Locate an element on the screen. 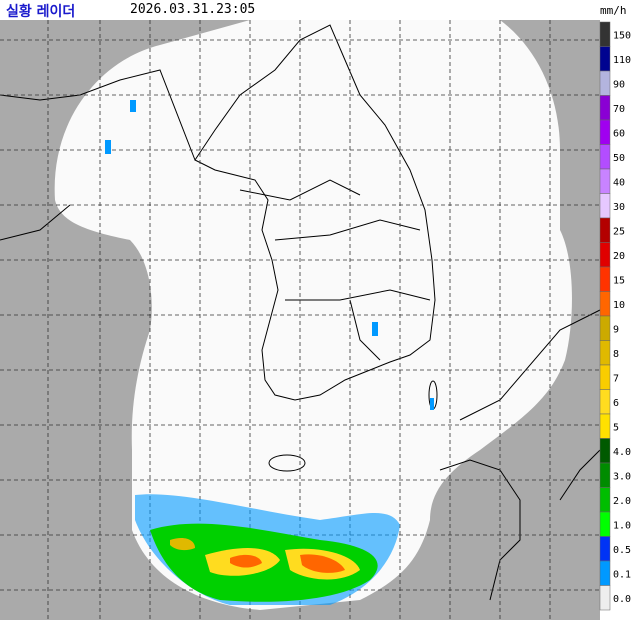 The height and width of the screenshot is (620, 635). legend-label: 20 is located at coordinates (619, 256).